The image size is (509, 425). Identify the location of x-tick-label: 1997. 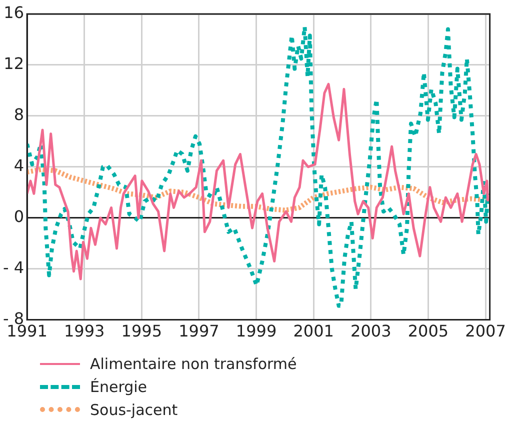
(199, 331).